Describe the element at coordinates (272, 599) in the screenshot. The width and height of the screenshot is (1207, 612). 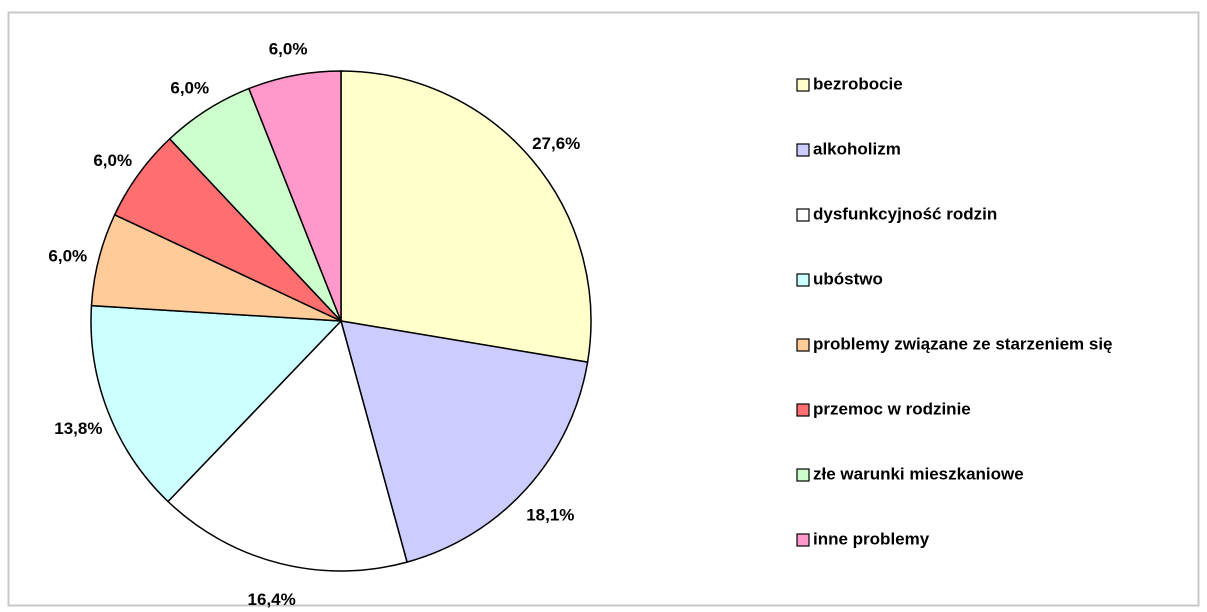
I see `data-label: 16,4%` at that location.